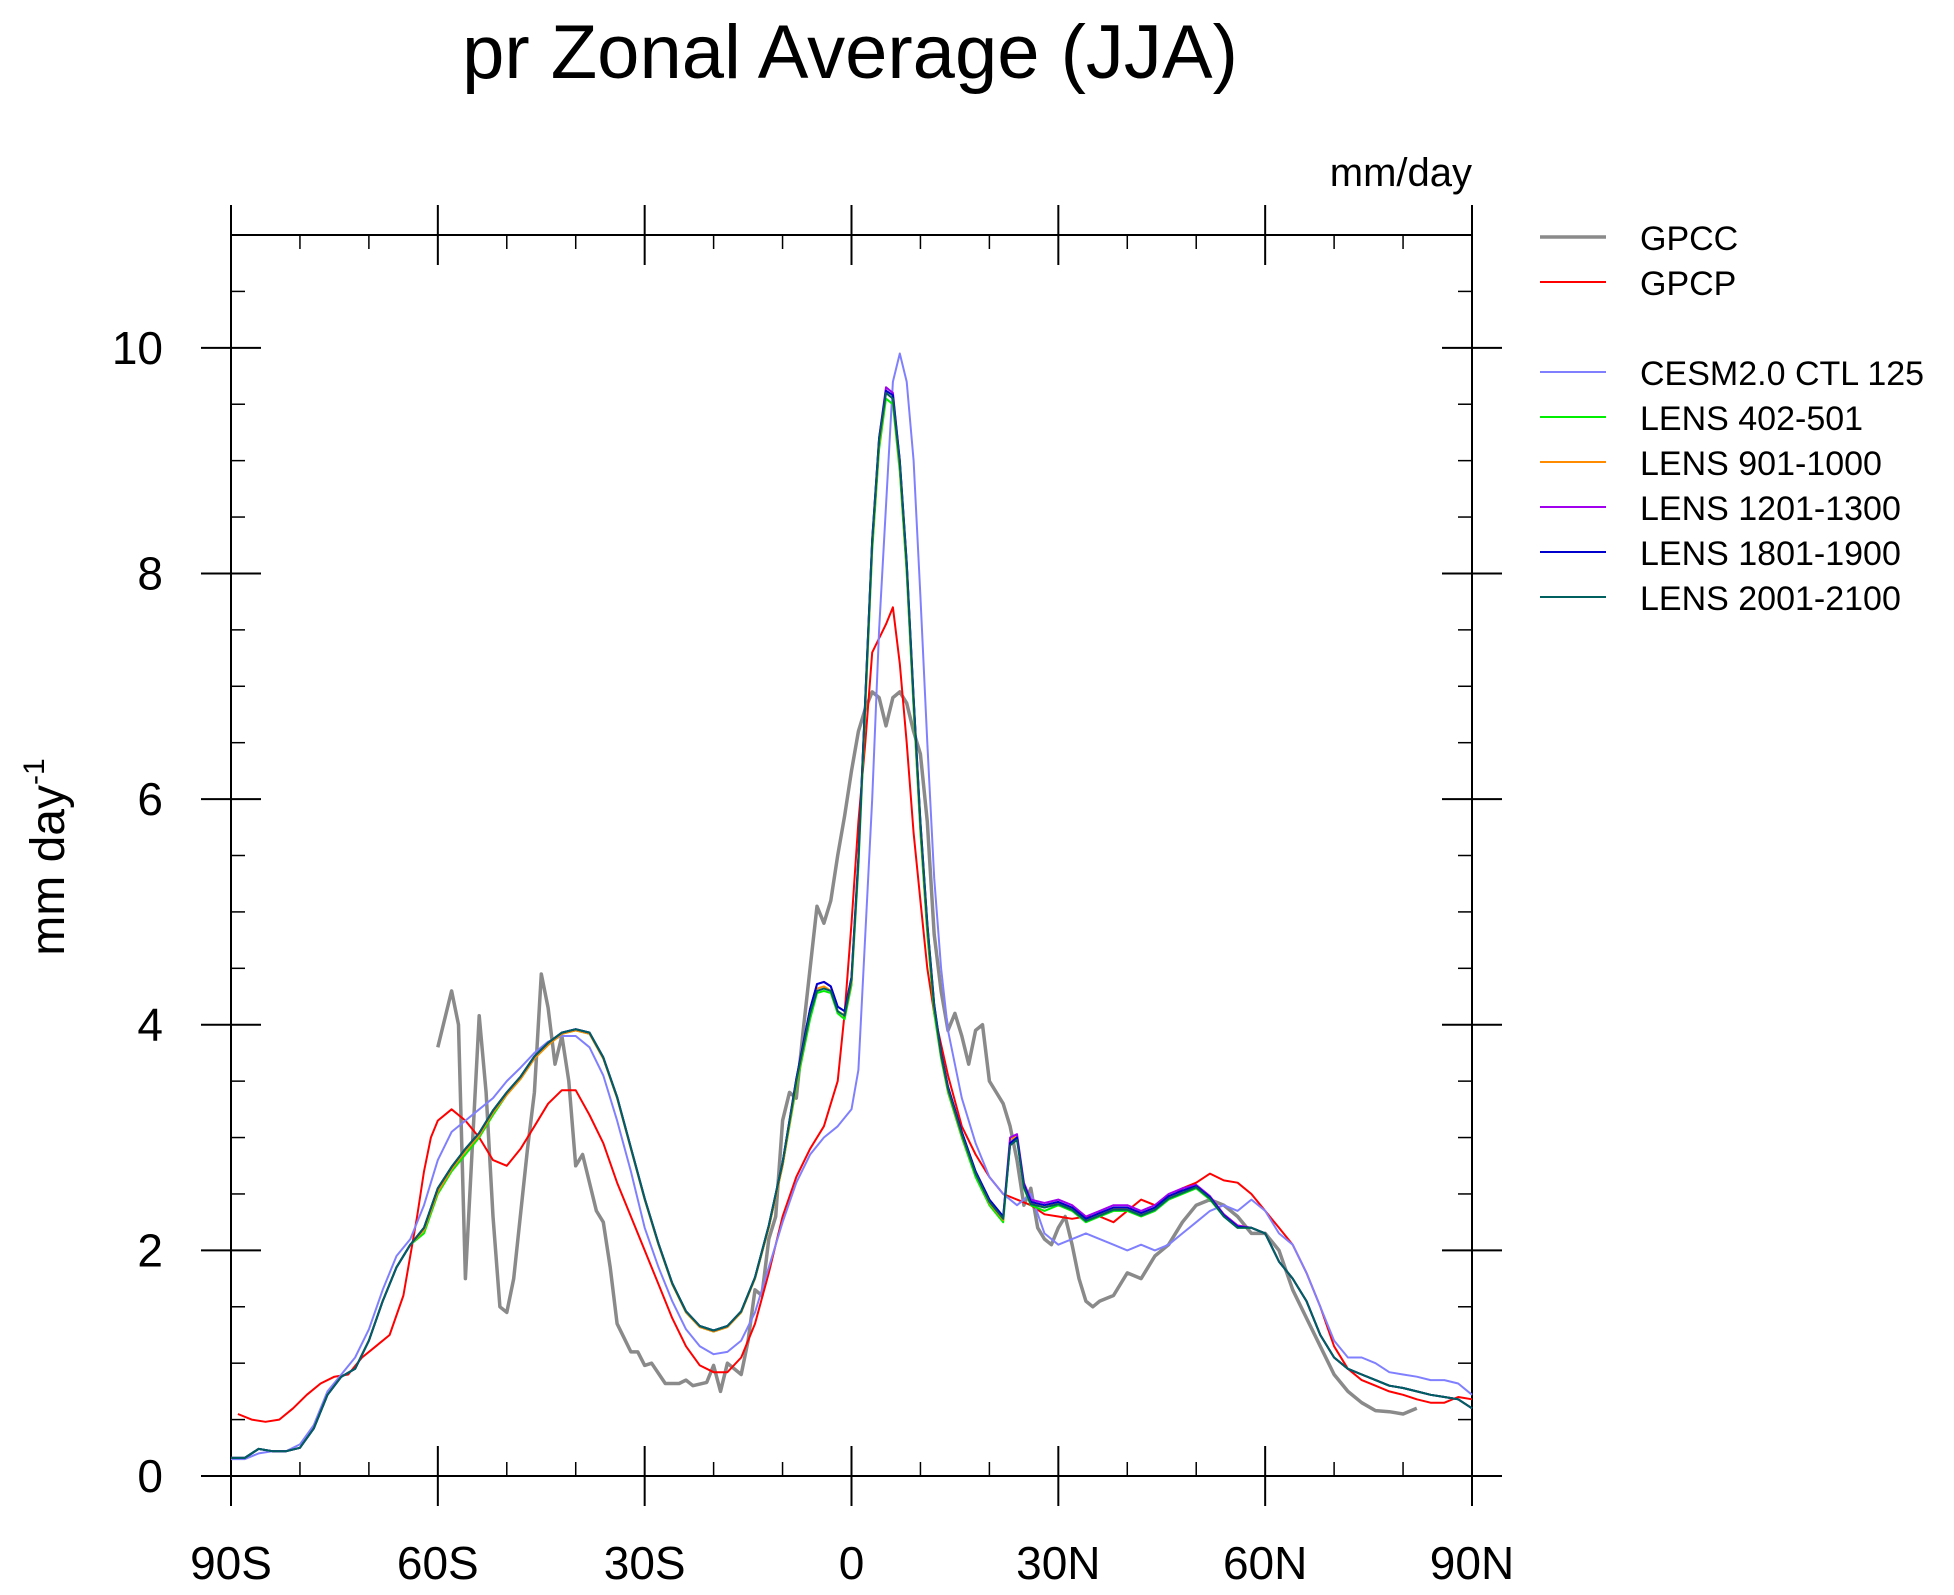 This screenshot has width=1954, height=1595. What do you see at coordinates (1265, 1563) in the screenshot?
I see `x-tick-label: 60N` at bounding box center [1265, 1563].